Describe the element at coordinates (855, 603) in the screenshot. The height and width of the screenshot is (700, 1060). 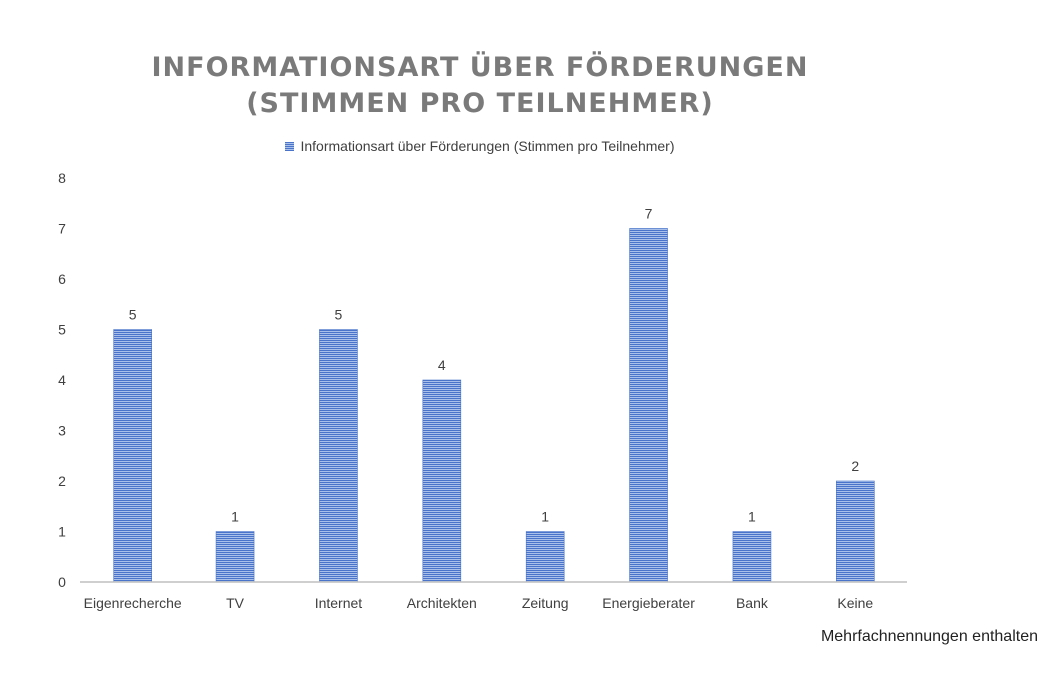
I see `x-tick-label: Keine` at that location.